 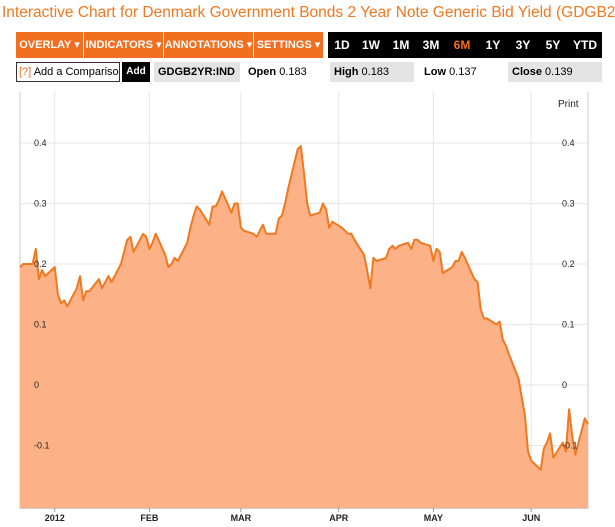 I want to click on range-button-3m: 3M, so click(x=431, y=45).